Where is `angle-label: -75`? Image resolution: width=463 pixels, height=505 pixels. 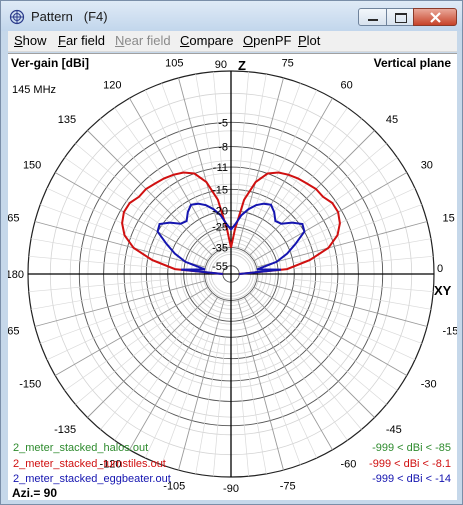 angle-label: -75 is located at coordinates (288, 487).